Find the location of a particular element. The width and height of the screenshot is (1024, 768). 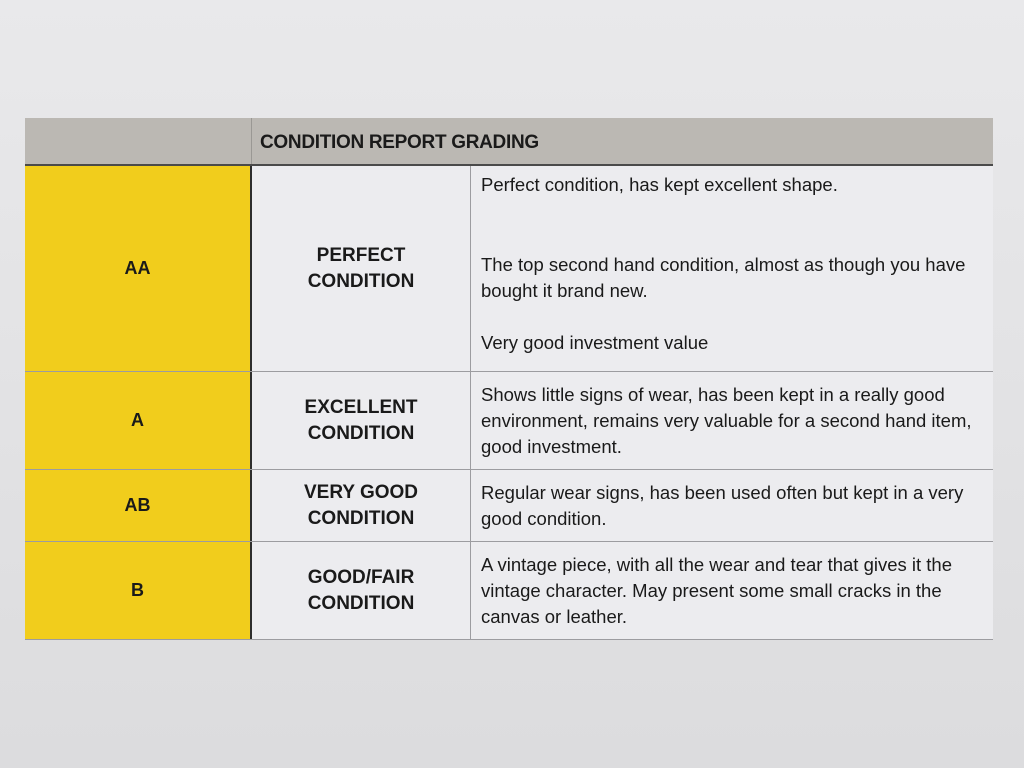

grade-cell: AA is located at coordinates (138, 268).